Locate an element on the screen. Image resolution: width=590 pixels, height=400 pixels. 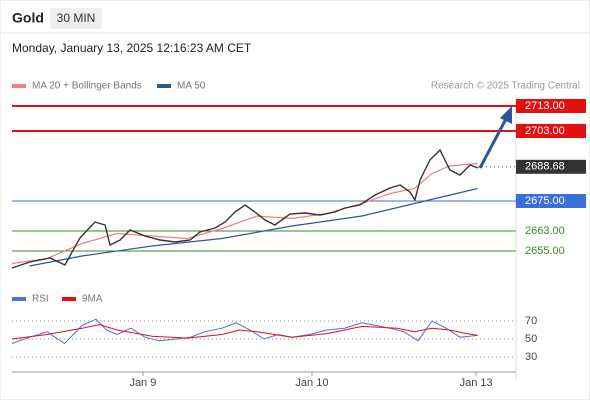
timeframe: 30 MIN is located at coordinates (76, 18).